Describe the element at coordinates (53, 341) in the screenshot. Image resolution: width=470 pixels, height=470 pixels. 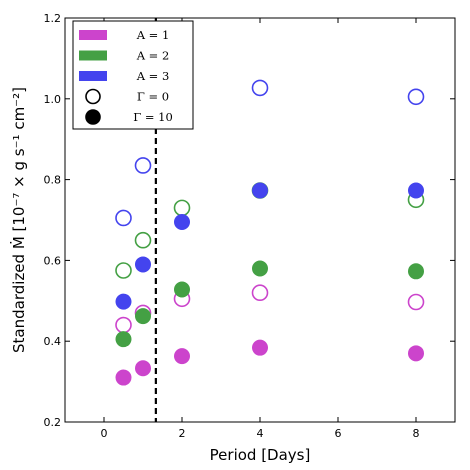
I see `y-tick-label: 0.4` at that location.